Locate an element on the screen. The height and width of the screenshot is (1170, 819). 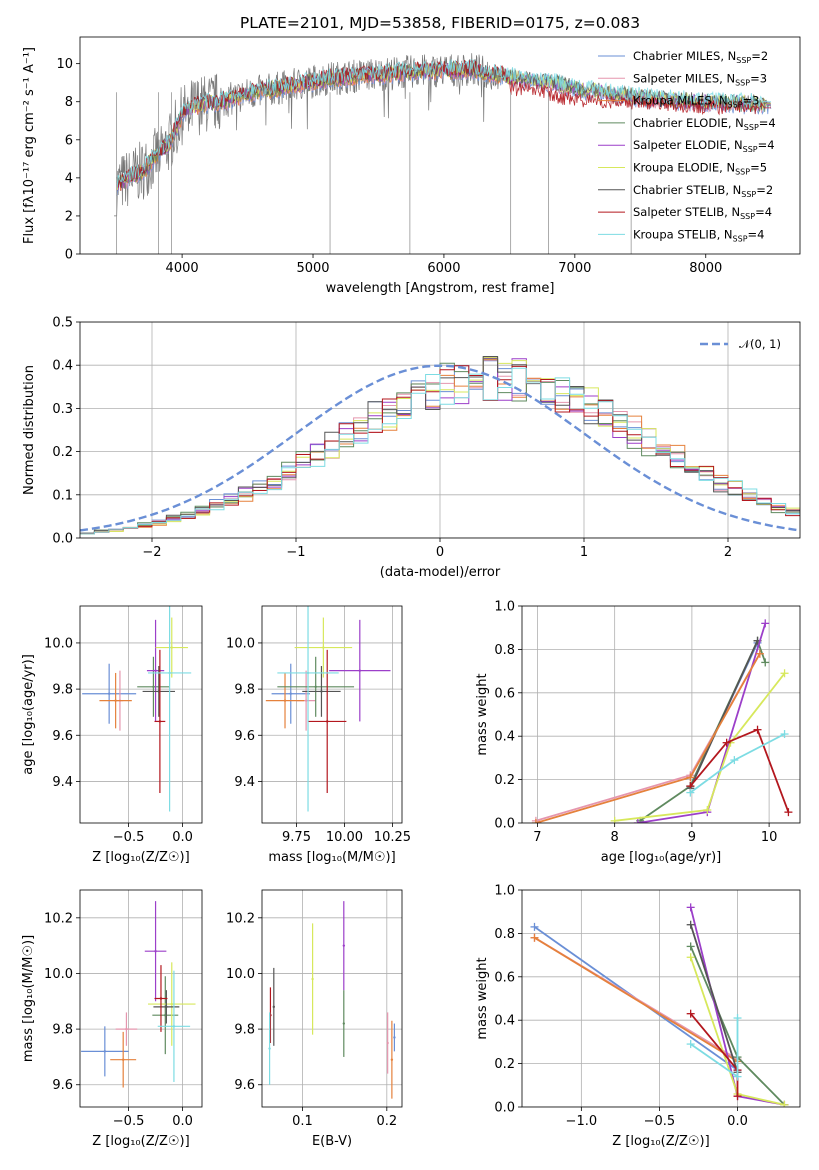
legend-nssp: =3 is located at coordinates (751, 101).